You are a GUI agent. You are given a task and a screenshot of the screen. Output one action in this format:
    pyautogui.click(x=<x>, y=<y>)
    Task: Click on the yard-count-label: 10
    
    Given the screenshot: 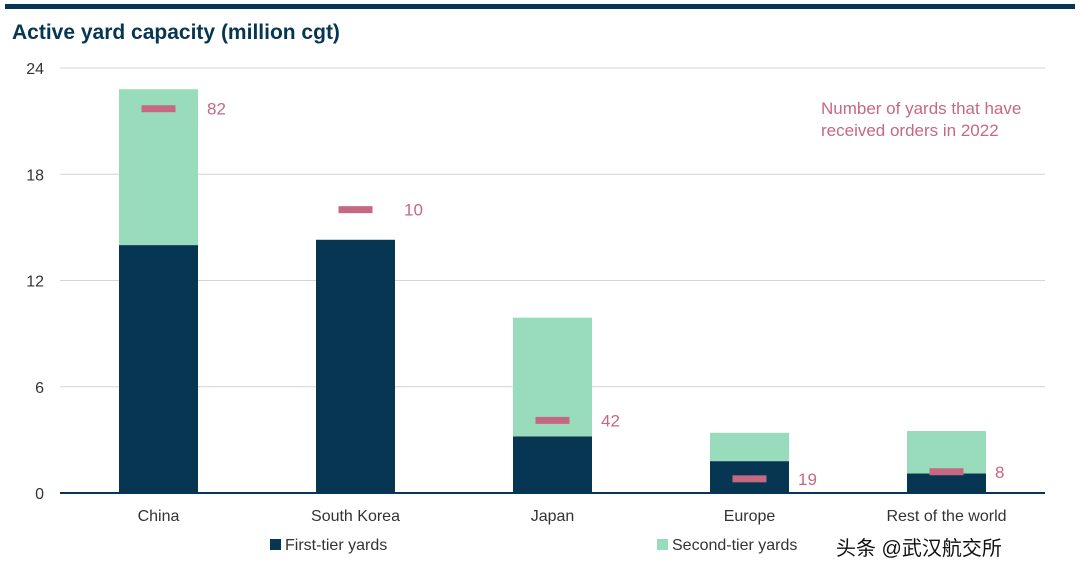 What is the action you would take?
    pyautogui.click(x=413, y=210)
    